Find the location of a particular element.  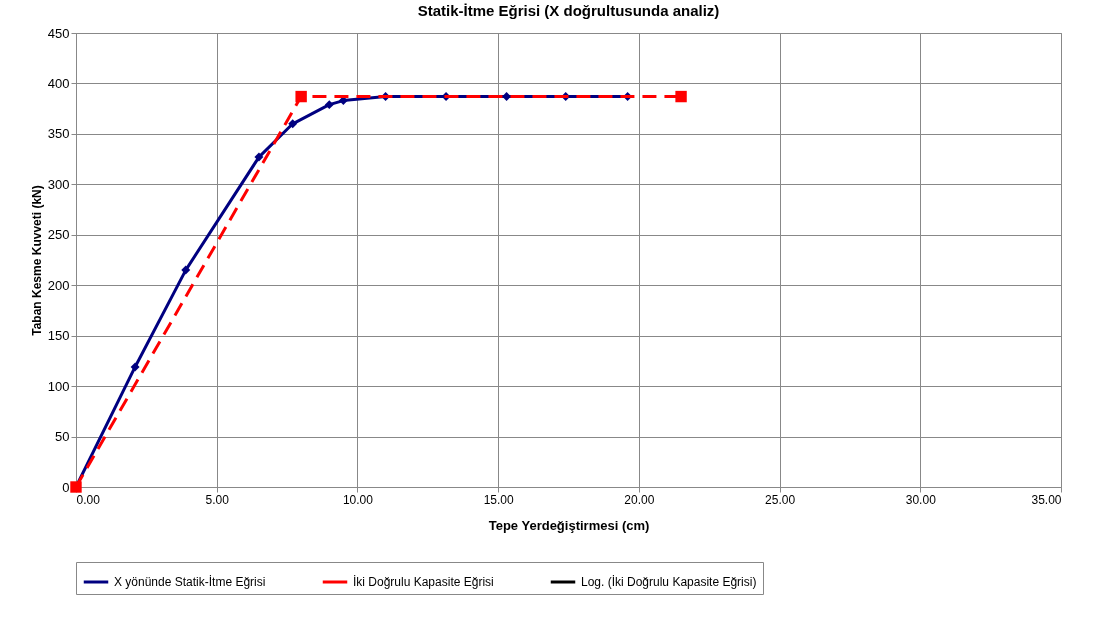

x-tick-label: 10.00 is located at coordinates (358, 499).